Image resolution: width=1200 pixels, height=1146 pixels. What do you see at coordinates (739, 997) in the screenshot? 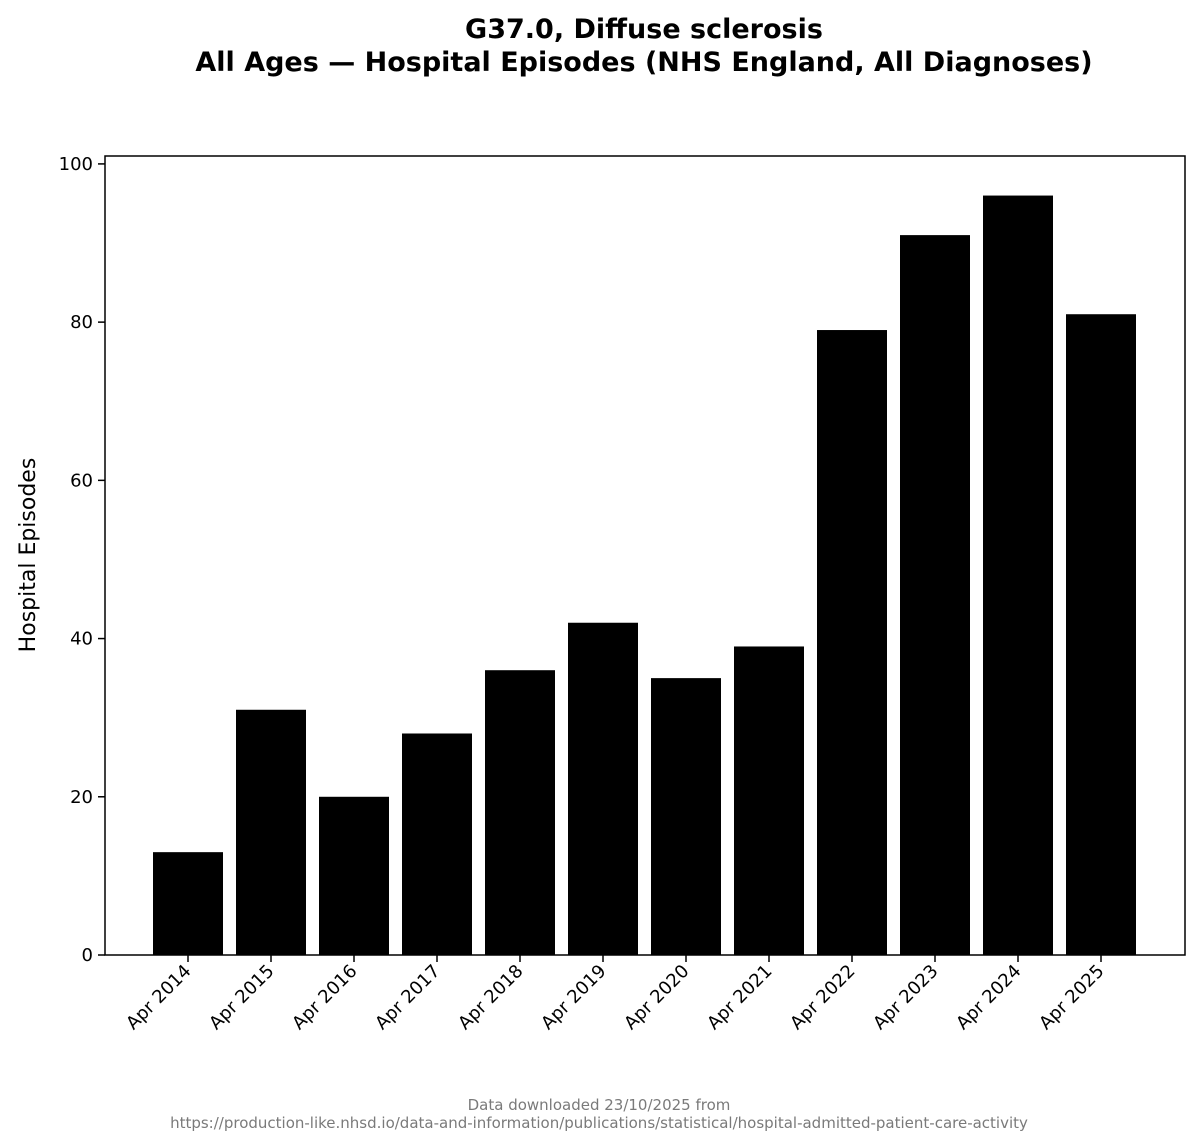
I see `x-tick-label-apr-2021: Apr 2021` at bounding box center [739, 997].